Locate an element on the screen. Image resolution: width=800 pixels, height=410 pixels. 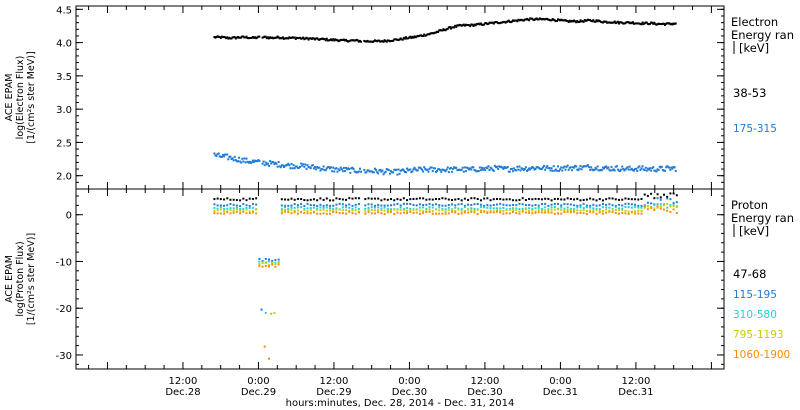
y-tick-label: 4.5 is located at coordinates (64, 10).